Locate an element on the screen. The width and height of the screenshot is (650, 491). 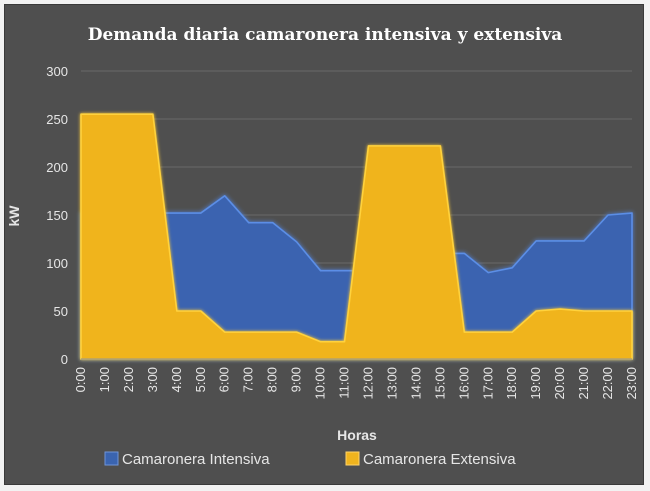
x-tick-label: 16:00 is located at coordinates (463, 383).